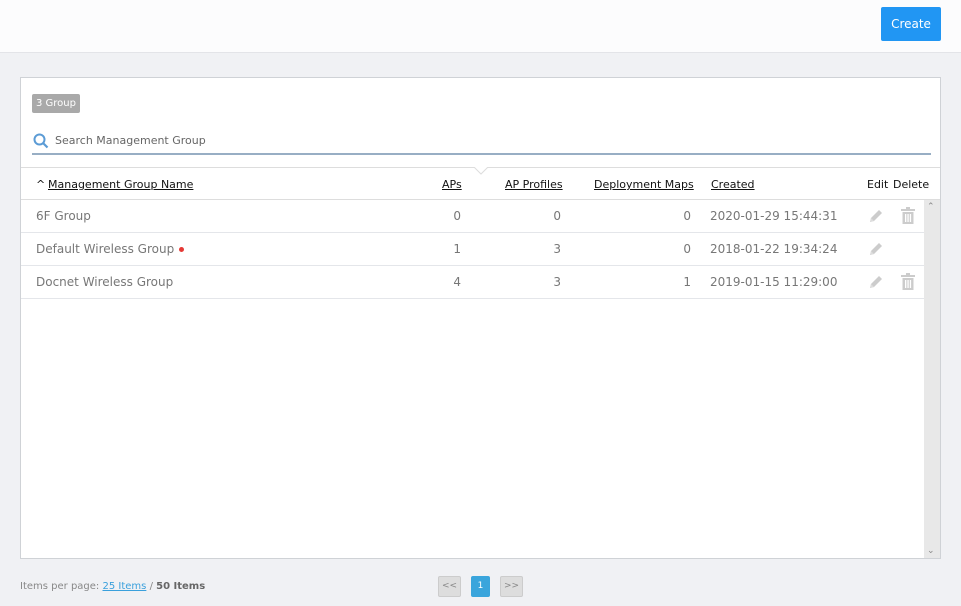 This screenshot has width=961, height=606. What do you see at coordinates (455, 140) in the screenshot?
I see `search-input` at bounding box center [455, 140].